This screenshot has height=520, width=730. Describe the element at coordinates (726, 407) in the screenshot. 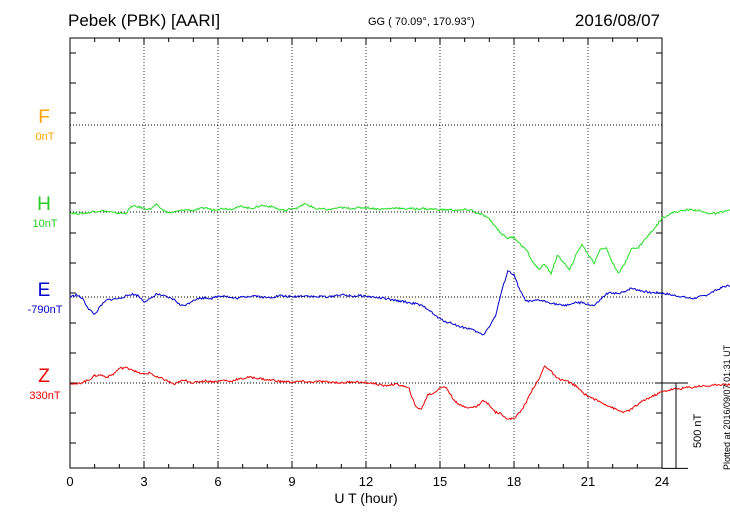

I see `plotted-timestamp: Plotted at 2016/09/07 01:31 UT` at that location.